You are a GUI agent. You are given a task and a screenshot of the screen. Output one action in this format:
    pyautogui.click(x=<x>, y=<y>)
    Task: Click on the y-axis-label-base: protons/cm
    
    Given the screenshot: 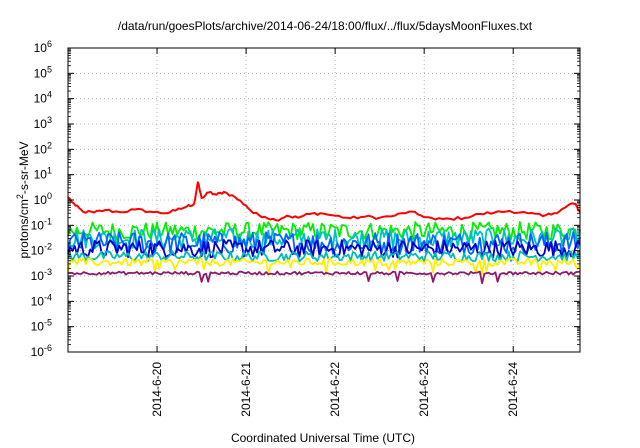 What is the action you would take?
    pyautogui.click(x=24, y=228)
    